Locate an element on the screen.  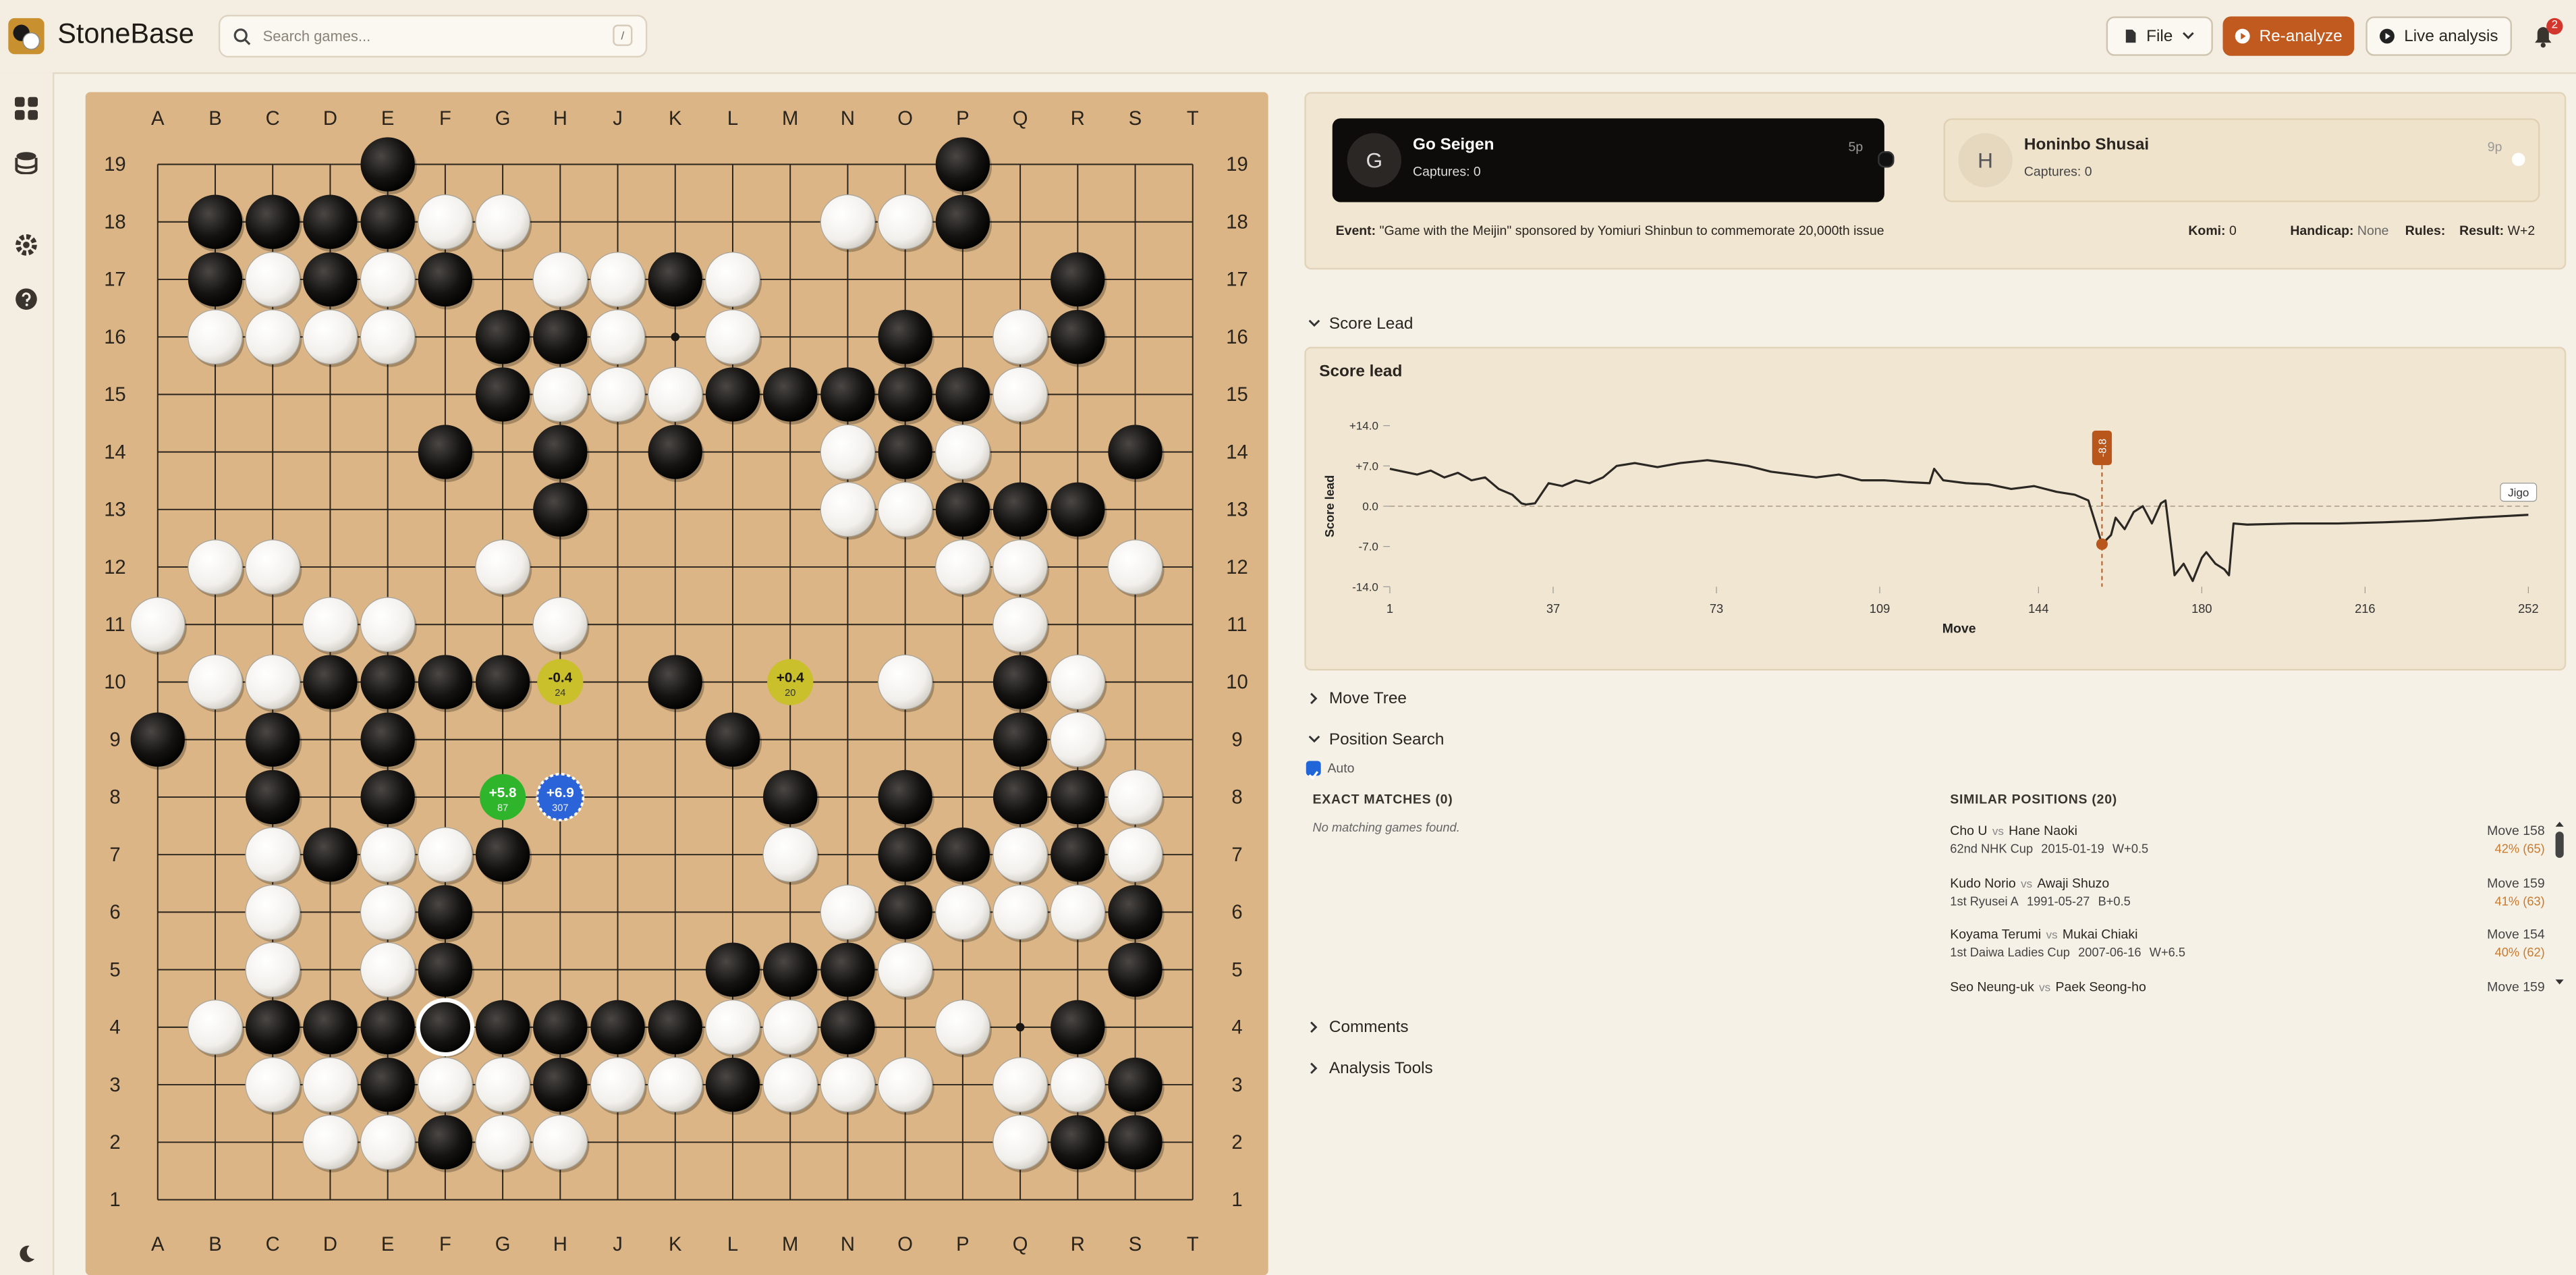
column-label: B is located at coordinates (214, 119).